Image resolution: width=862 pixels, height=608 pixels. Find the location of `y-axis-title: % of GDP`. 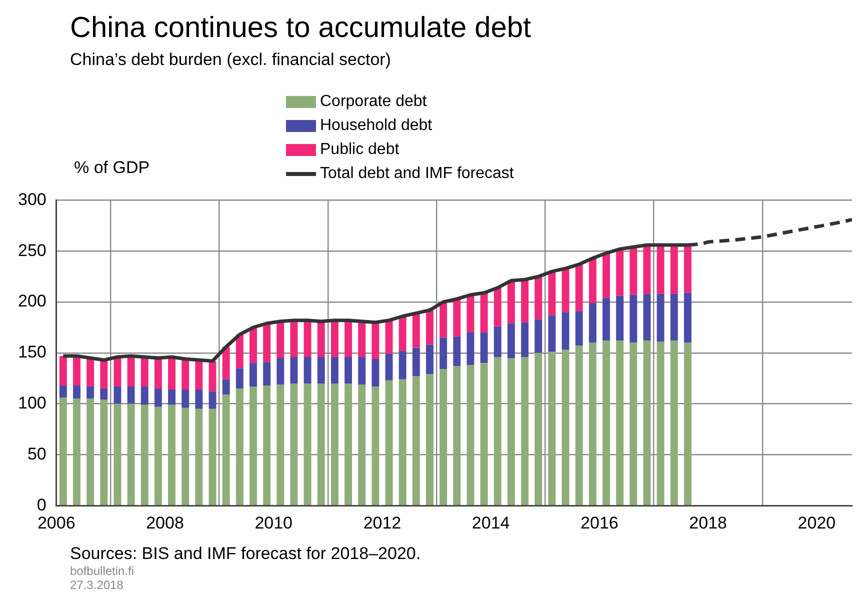

y-axis-title: % of GDP is located at coordinates (112, 168).